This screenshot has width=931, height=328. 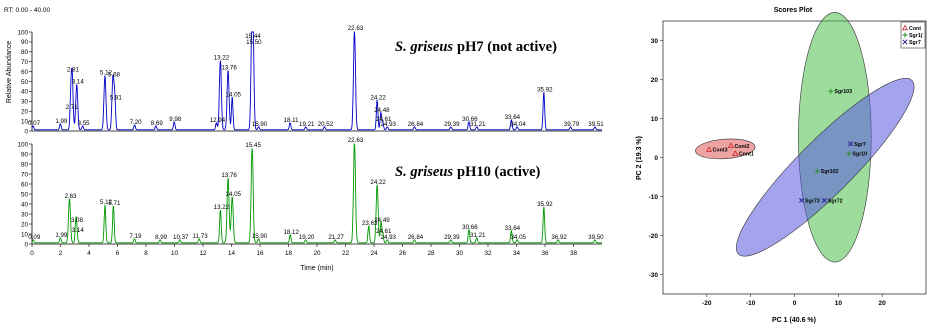 What do you see at coordinates (303, 250) in the screenshot?
I see `x-ticks: 0 2 4 6 8 10 12 14 16 18 20 22 24 26 28 30 32 34 36 38` at bounding box center [303, 250].